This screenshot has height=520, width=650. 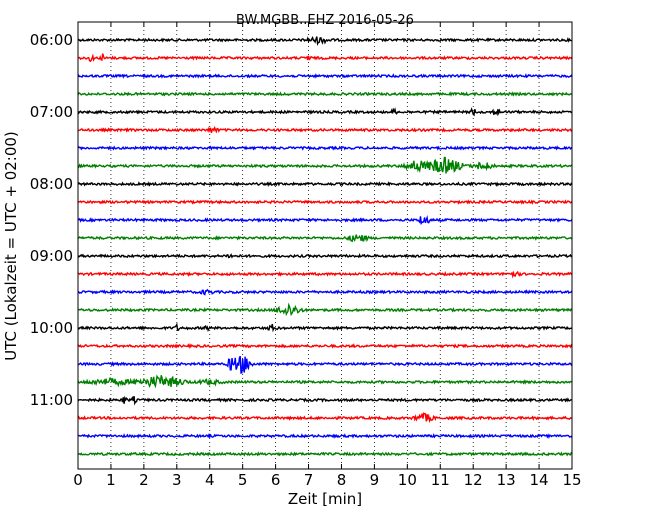 I want to click on y-tick-label: 09:00, so click(x=51, y=256).